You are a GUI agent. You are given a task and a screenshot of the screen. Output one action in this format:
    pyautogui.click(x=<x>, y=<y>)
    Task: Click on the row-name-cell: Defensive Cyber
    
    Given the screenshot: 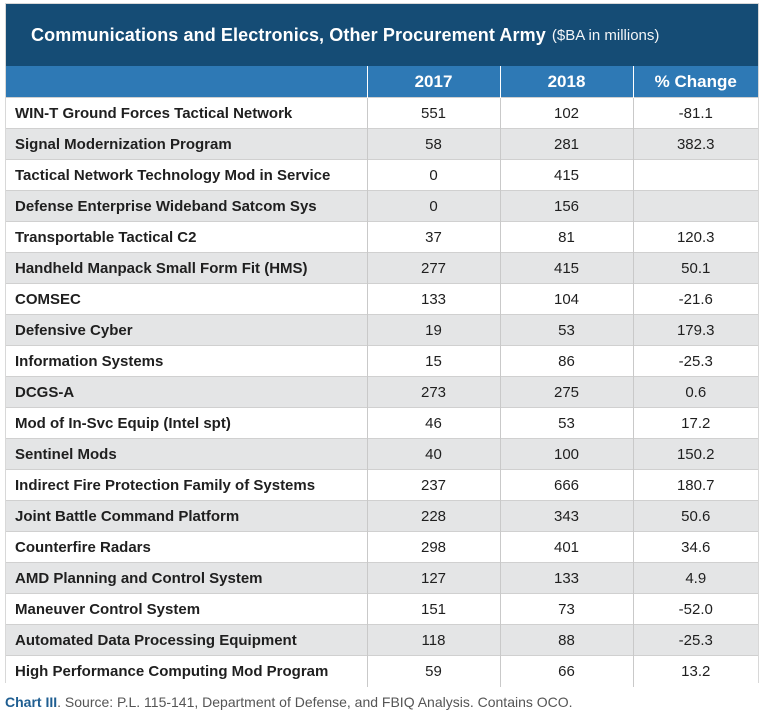 What is the action you would take?
    pyautogui.click(x=186, y=330)
    